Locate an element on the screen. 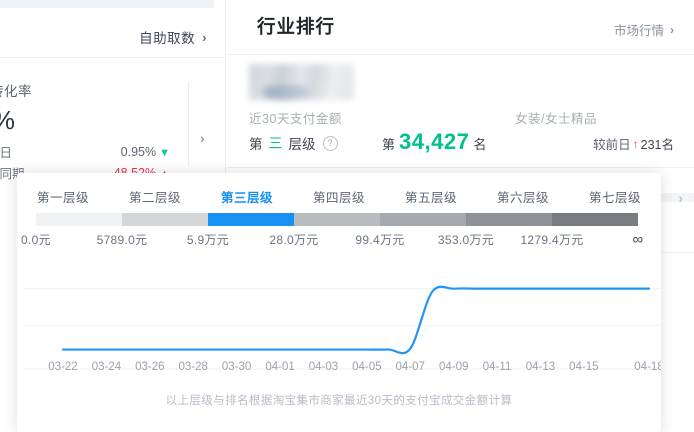  kpi-detail-chevron-icon: › is located at coordinates (202, 138).